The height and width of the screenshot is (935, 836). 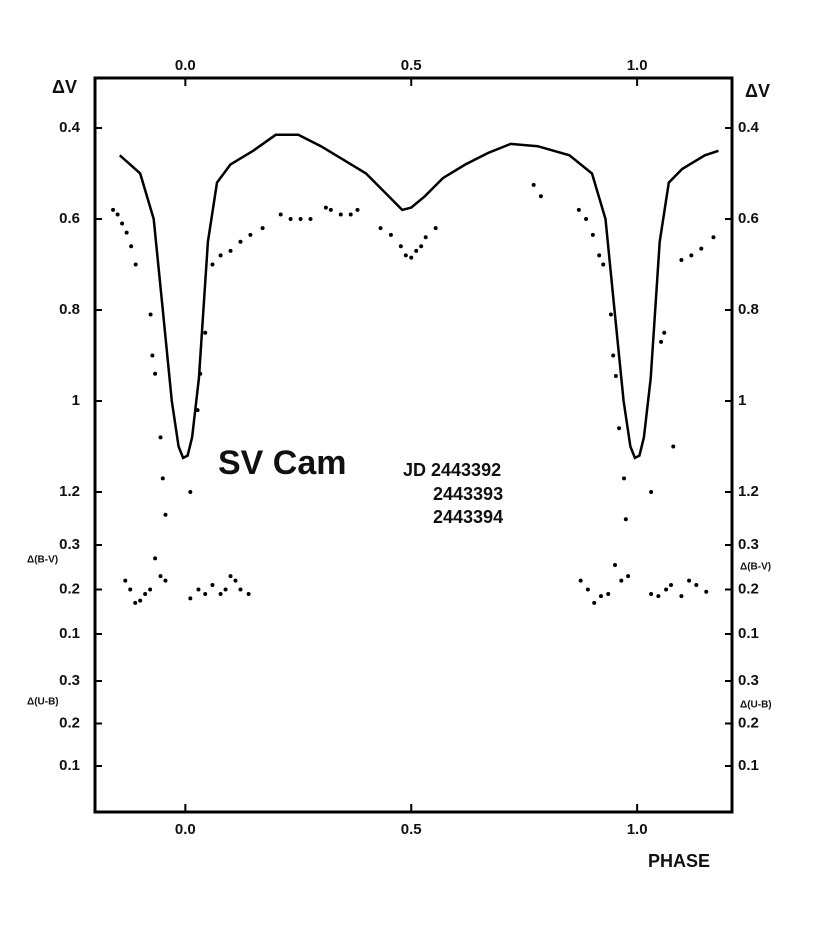 What do you see at coordinates (185, 65) in the screenshot?
I see `x-tick-label: 0.0` at bounding box center [185, 65].